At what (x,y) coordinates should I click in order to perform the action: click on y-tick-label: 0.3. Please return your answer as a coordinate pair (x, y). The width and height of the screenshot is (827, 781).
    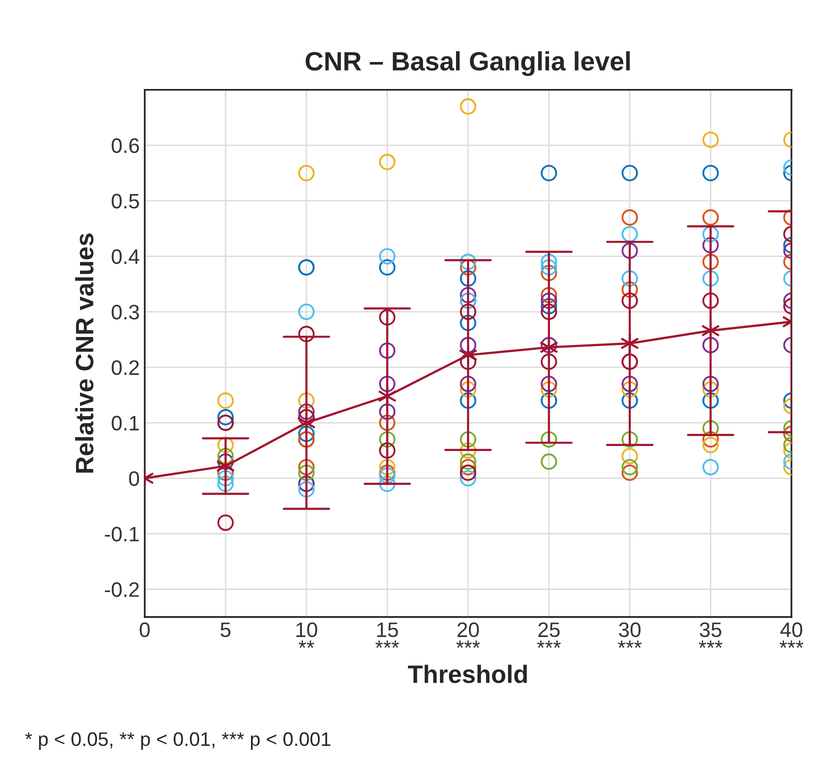
    Looking at the image, I should click on (125, 312).